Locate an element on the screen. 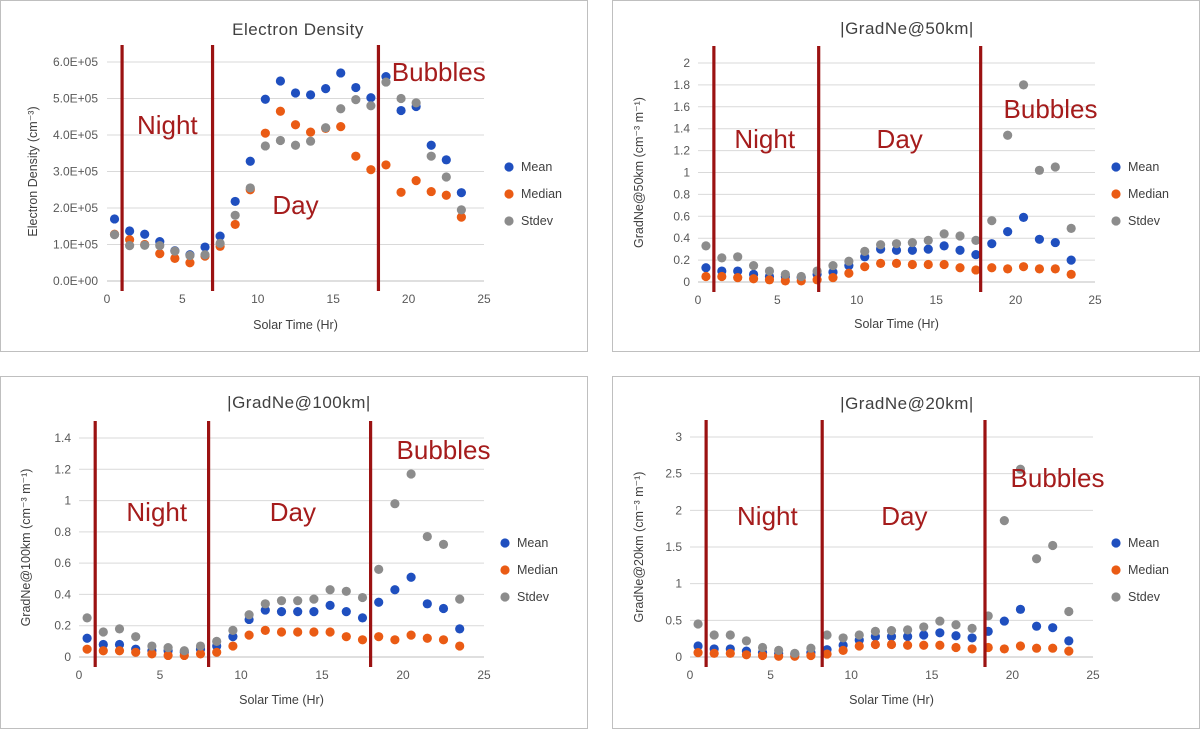  x-tick-label: 25 is located at coordinates (484, 675).